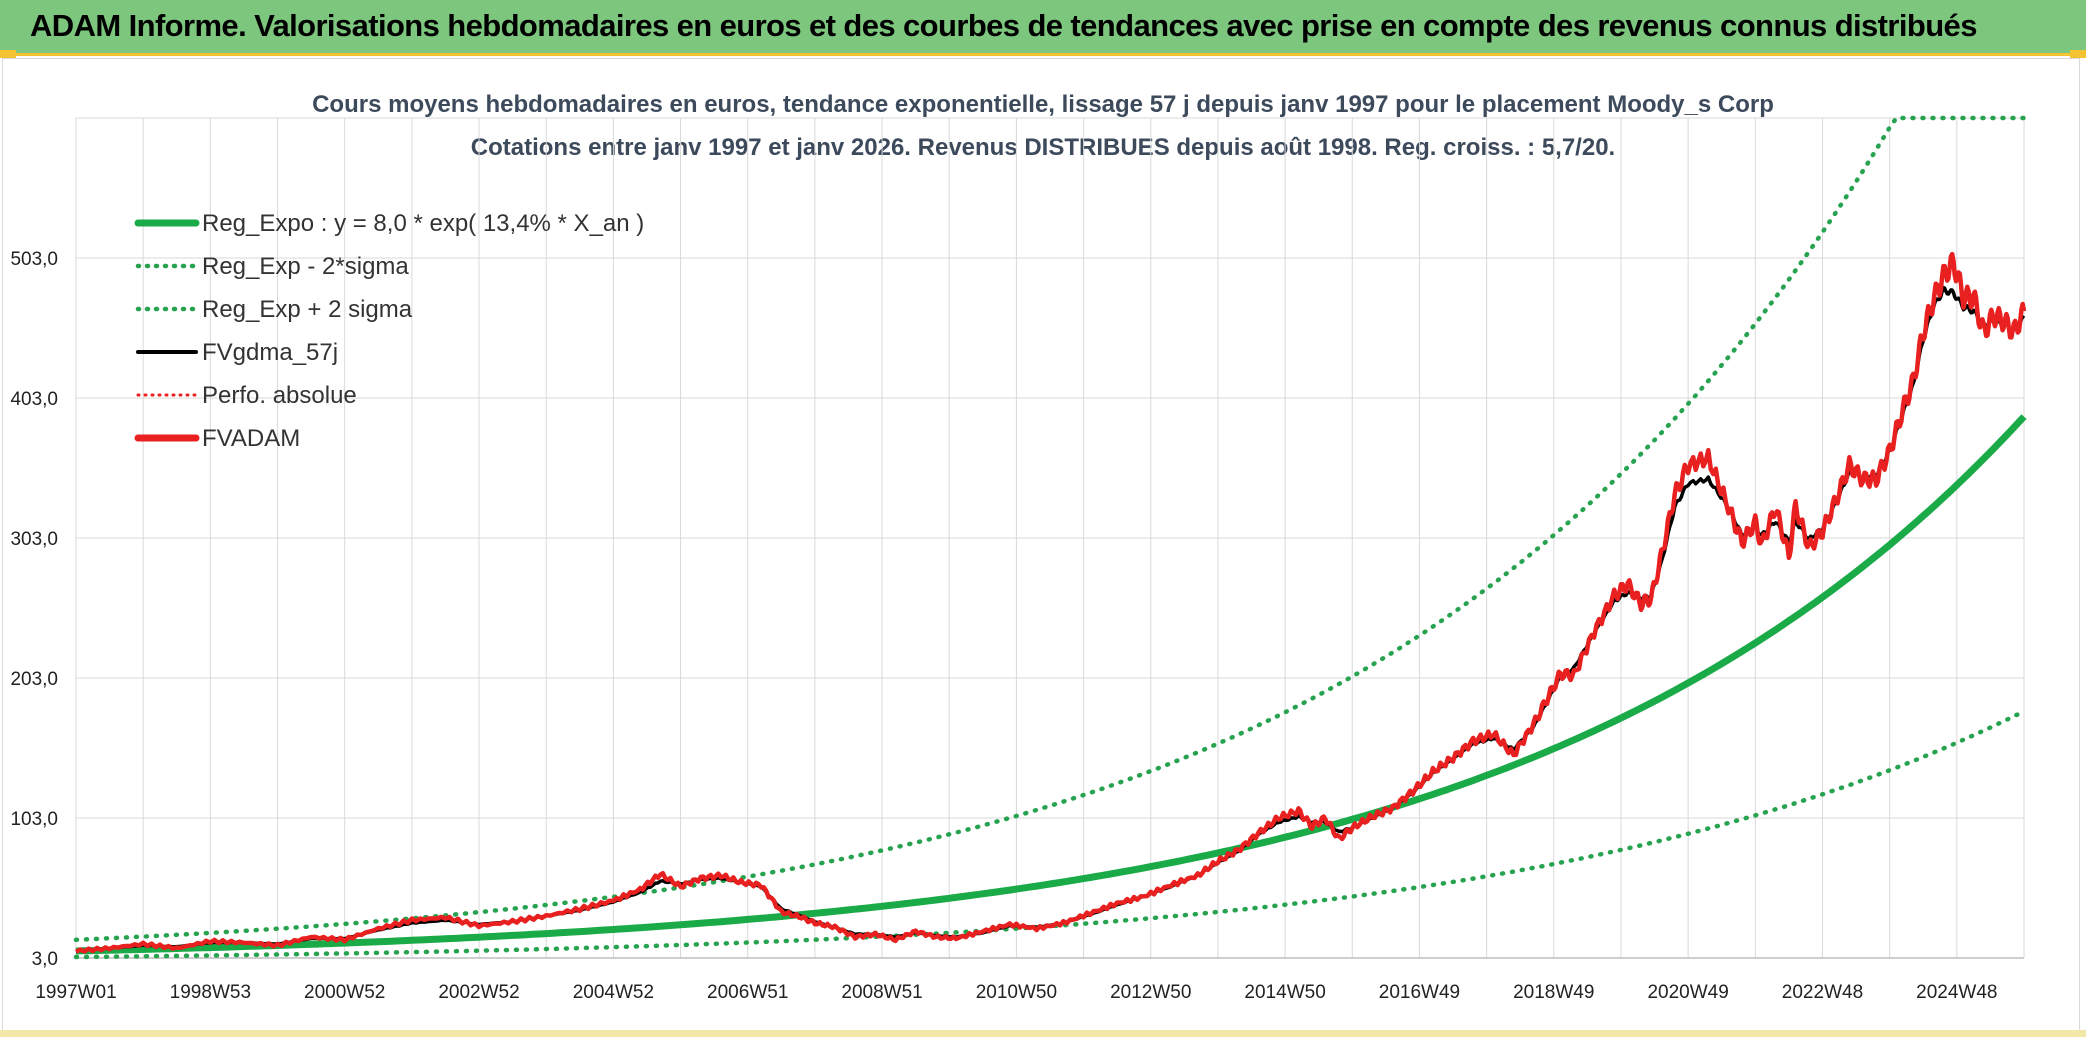  What do you see at coordinates (478, 992) in the screenshot?
I see `x-tick-label: 2002W52` at bounding box center [478, 992].